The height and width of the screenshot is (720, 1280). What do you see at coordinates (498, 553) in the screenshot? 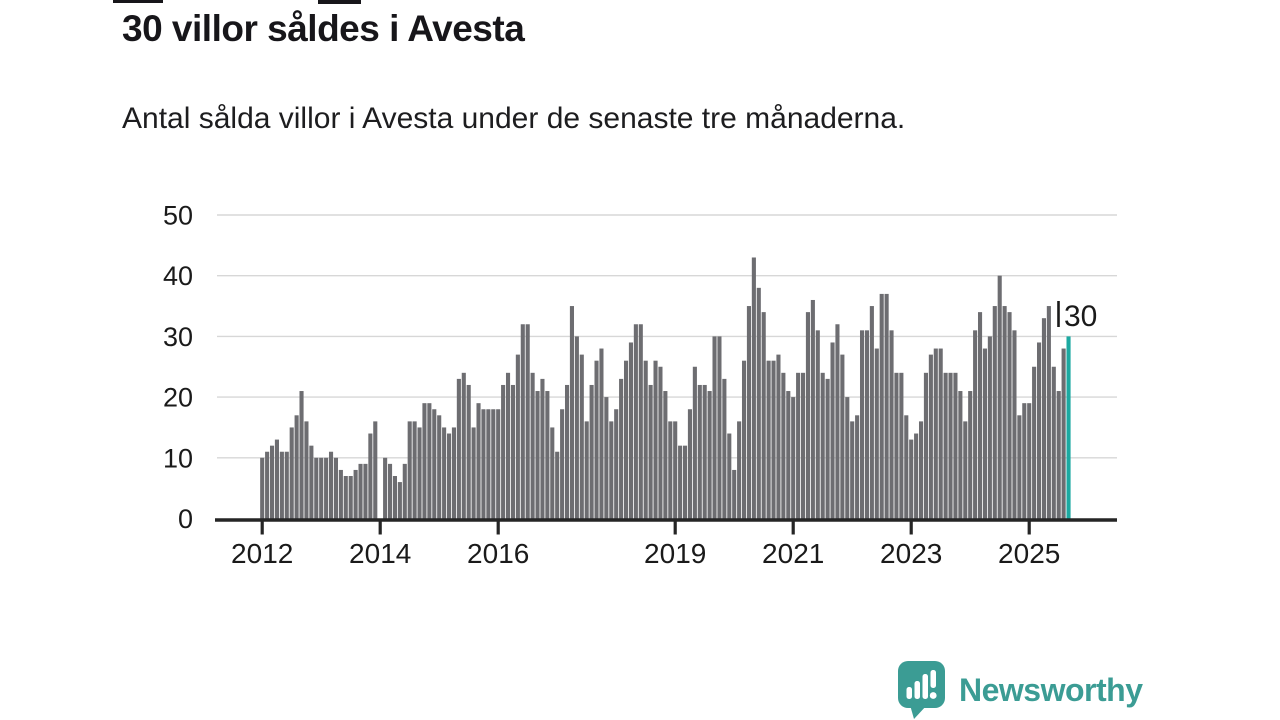
I see `x-axis-label: 2016` at bounding box center [498, 553].